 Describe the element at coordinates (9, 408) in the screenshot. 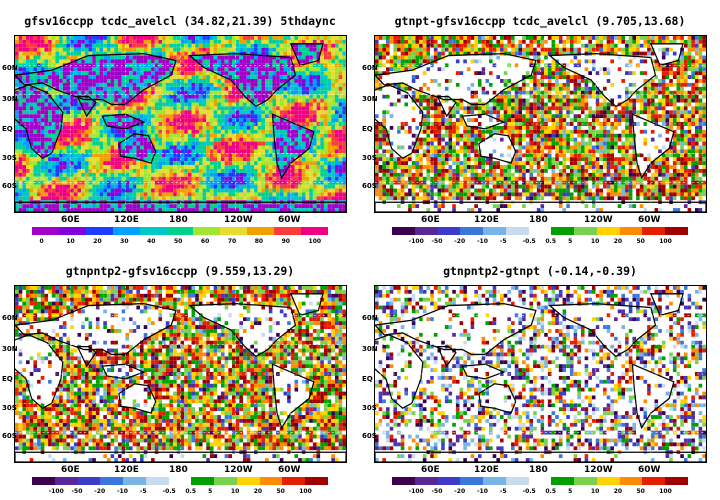

I see `lat-label-30s: 30S` at that location.